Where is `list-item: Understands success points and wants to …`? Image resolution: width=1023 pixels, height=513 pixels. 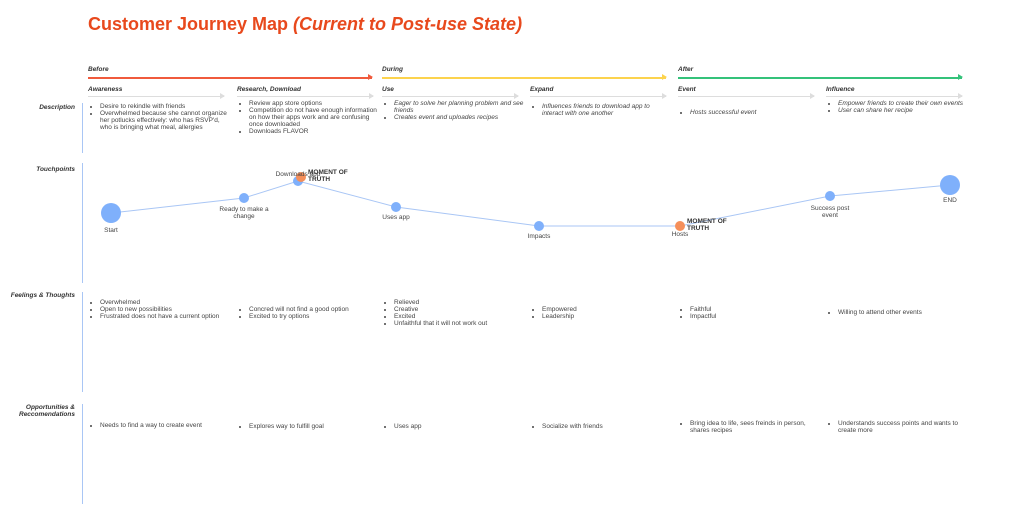
list-item: Understands success points and wants to … is located at coordinates (903, 427).